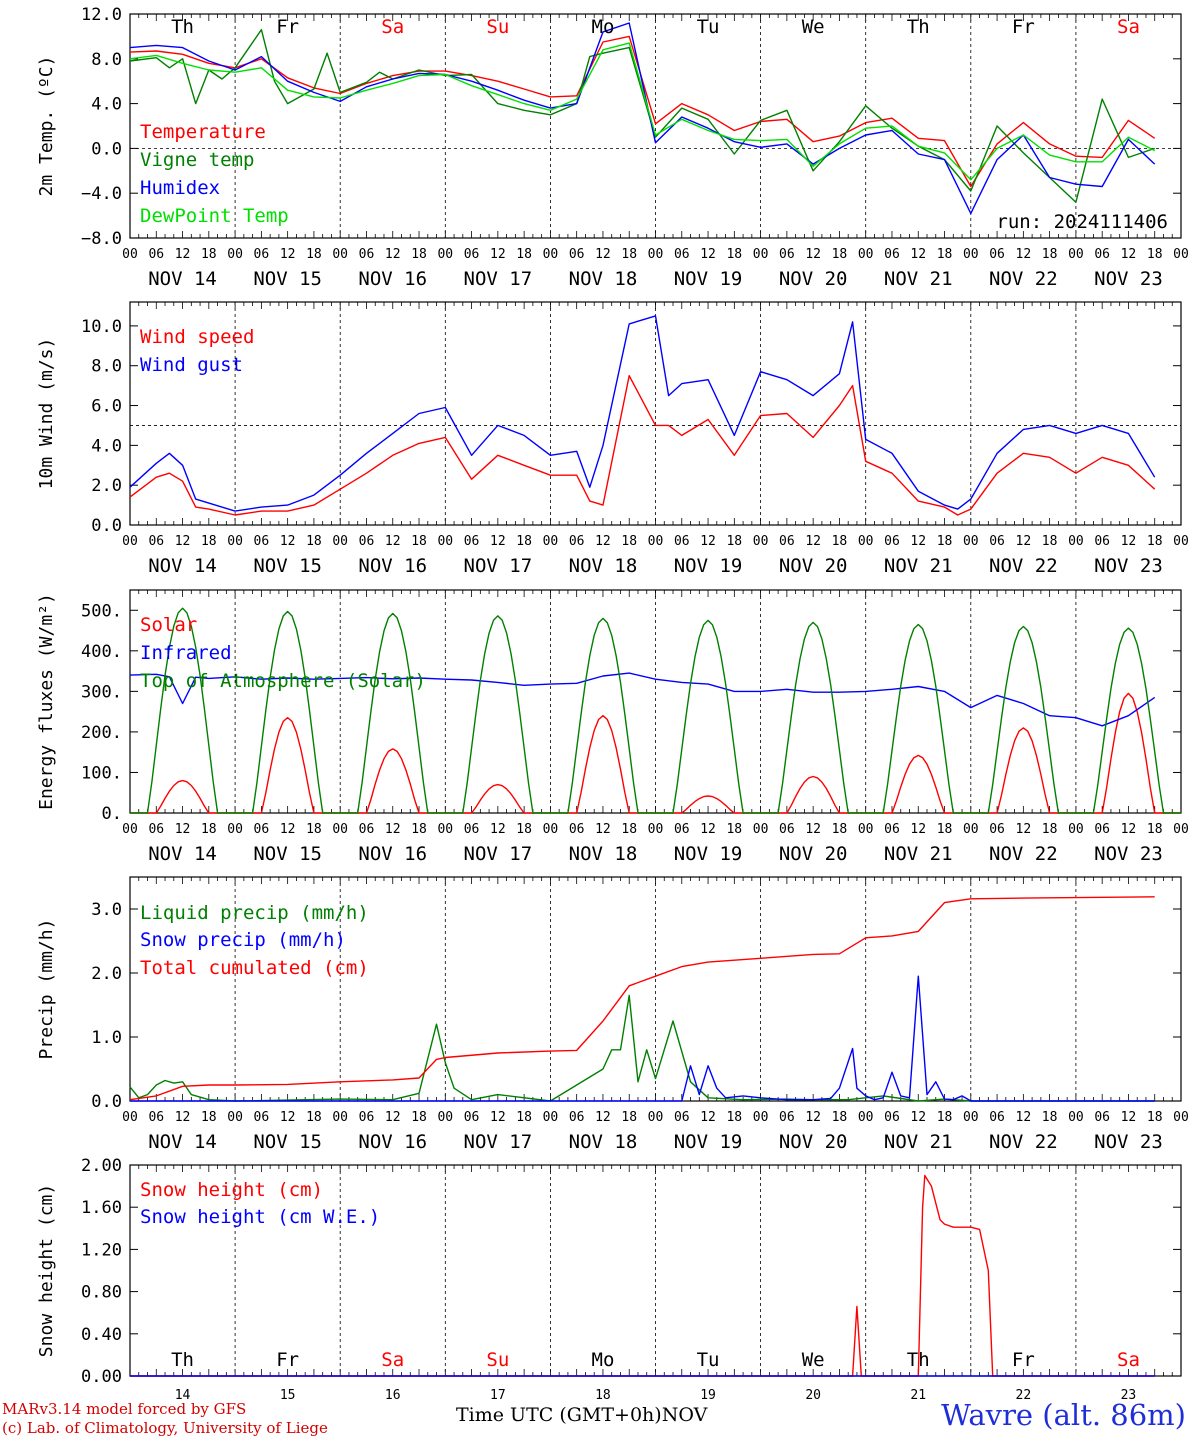 This screenshot has height=1440, width=1194. Describe the element at coordinates (112, 814) in the screenshot. I see `y-tick-label: 0.` at that location.